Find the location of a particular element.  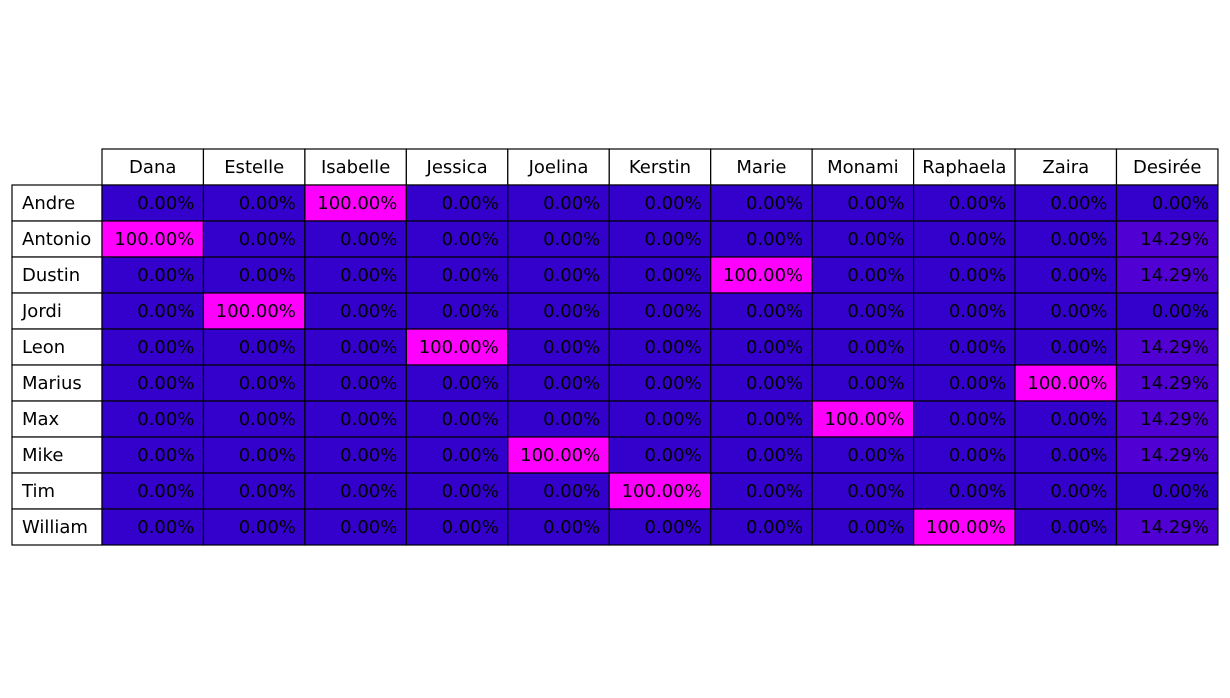

column-header-label: Marie is located at coordinates (761, 167).